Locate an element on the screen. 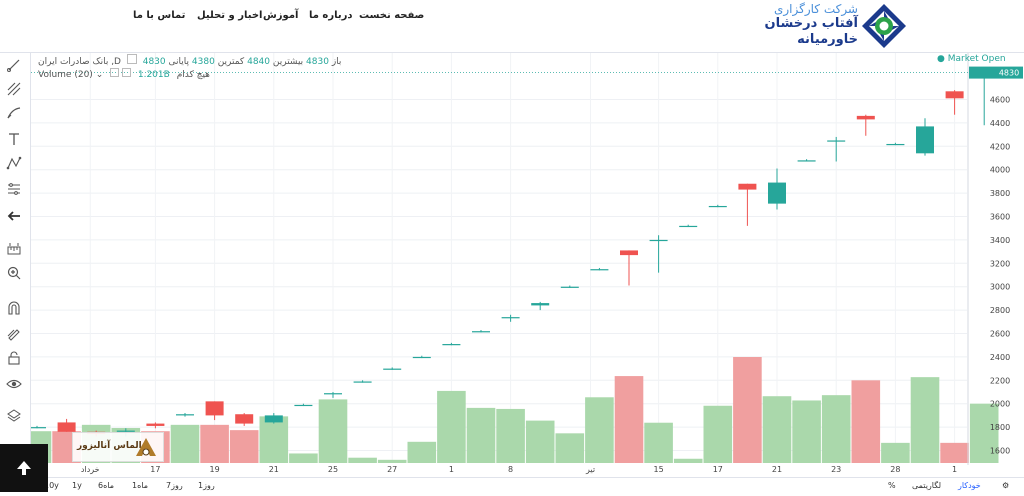  volume-label: Volume (20) is located at coordinates (65, 75).